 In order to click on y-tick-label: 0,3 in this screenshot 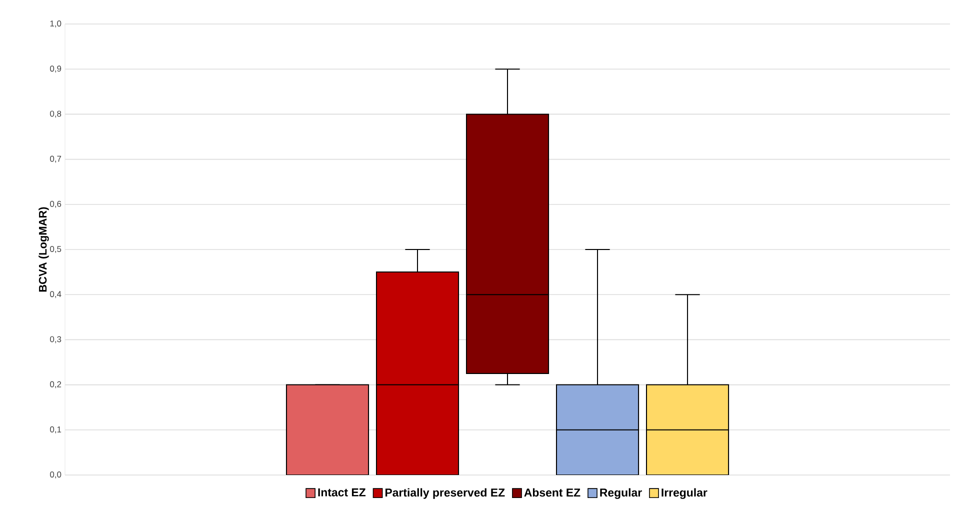, I will do `click(56, 340)`.